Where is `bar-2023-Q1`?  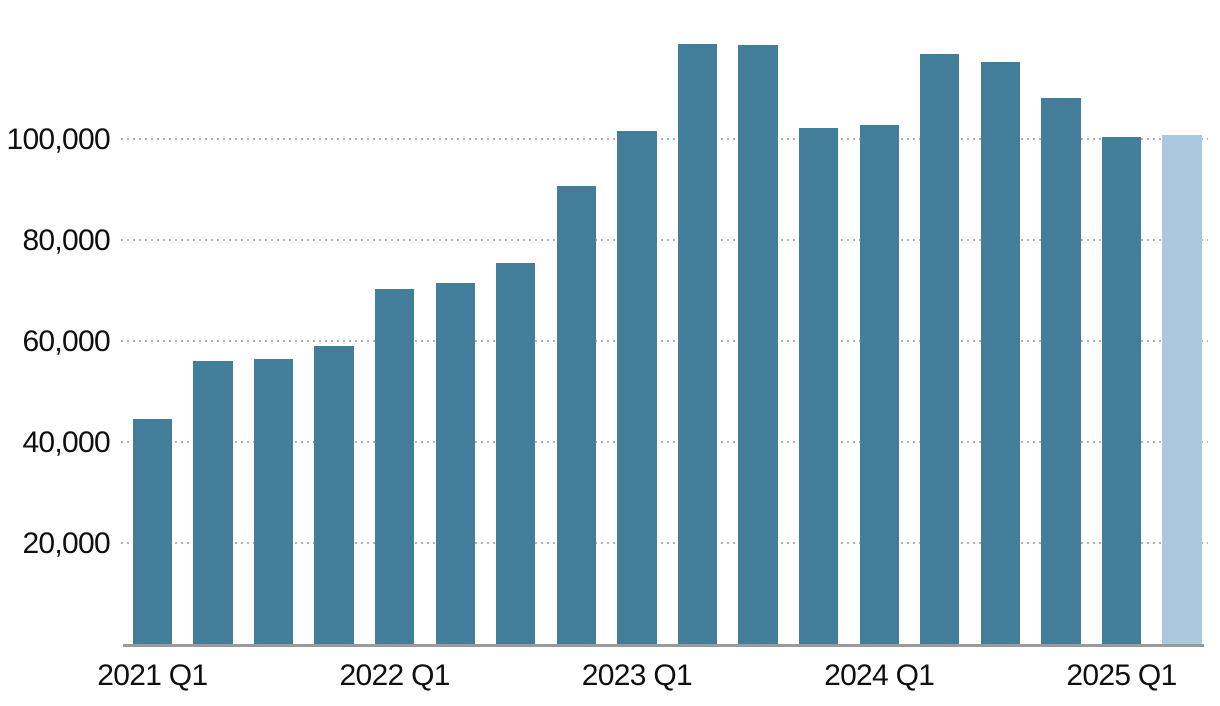
bar-2023-Q1 is located at coordinates (637, 387).